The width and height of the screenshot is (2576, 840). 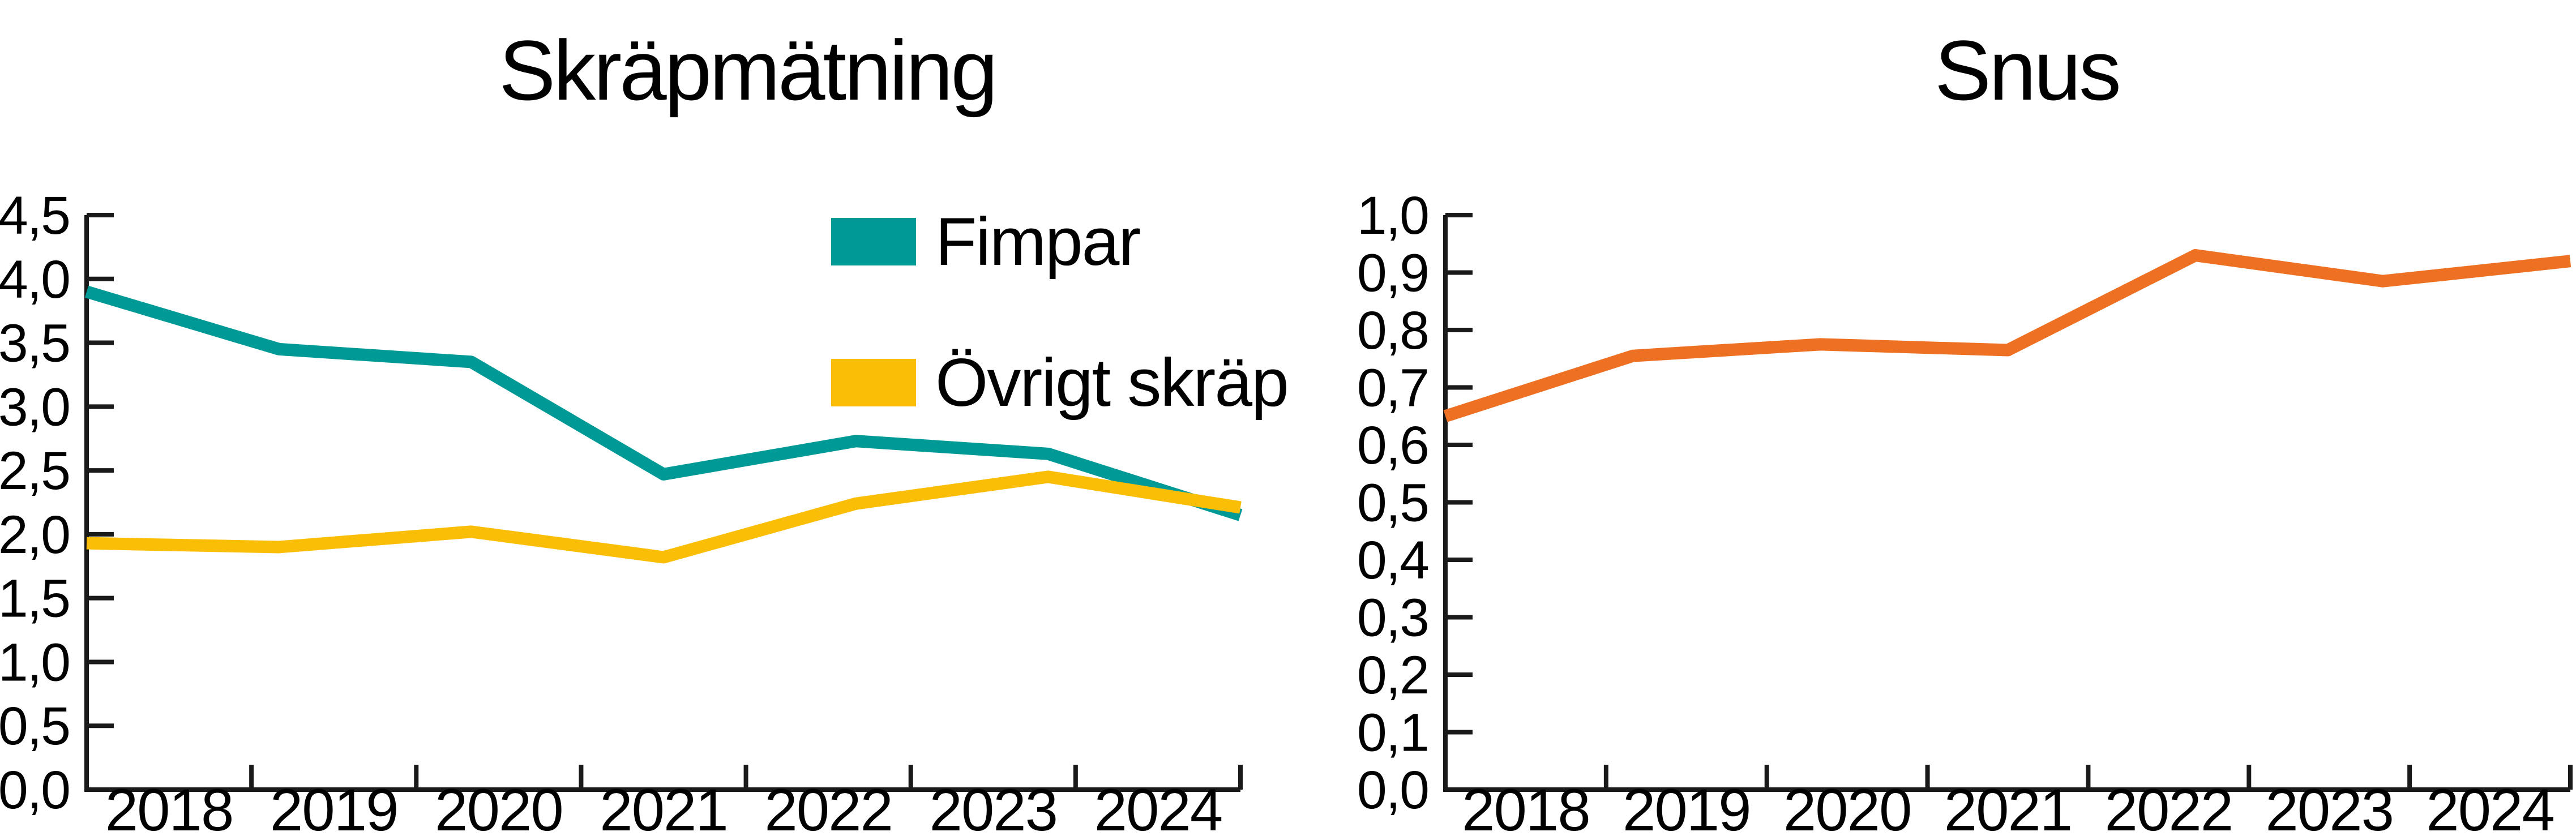 What do you see at coordinates (35, 216) in the screenshot?
I see `svg-text: 4,5` at bounding box center [35, 216].